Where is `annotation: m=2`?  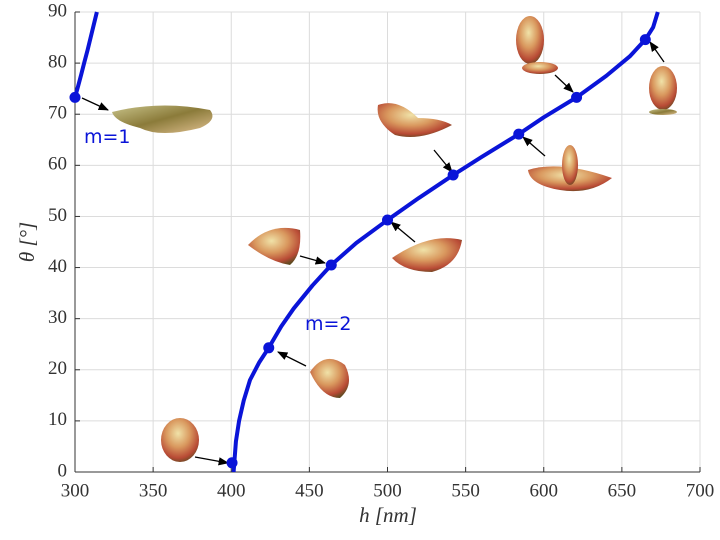 annotation: m=2 is located at coordinates (328, 324).